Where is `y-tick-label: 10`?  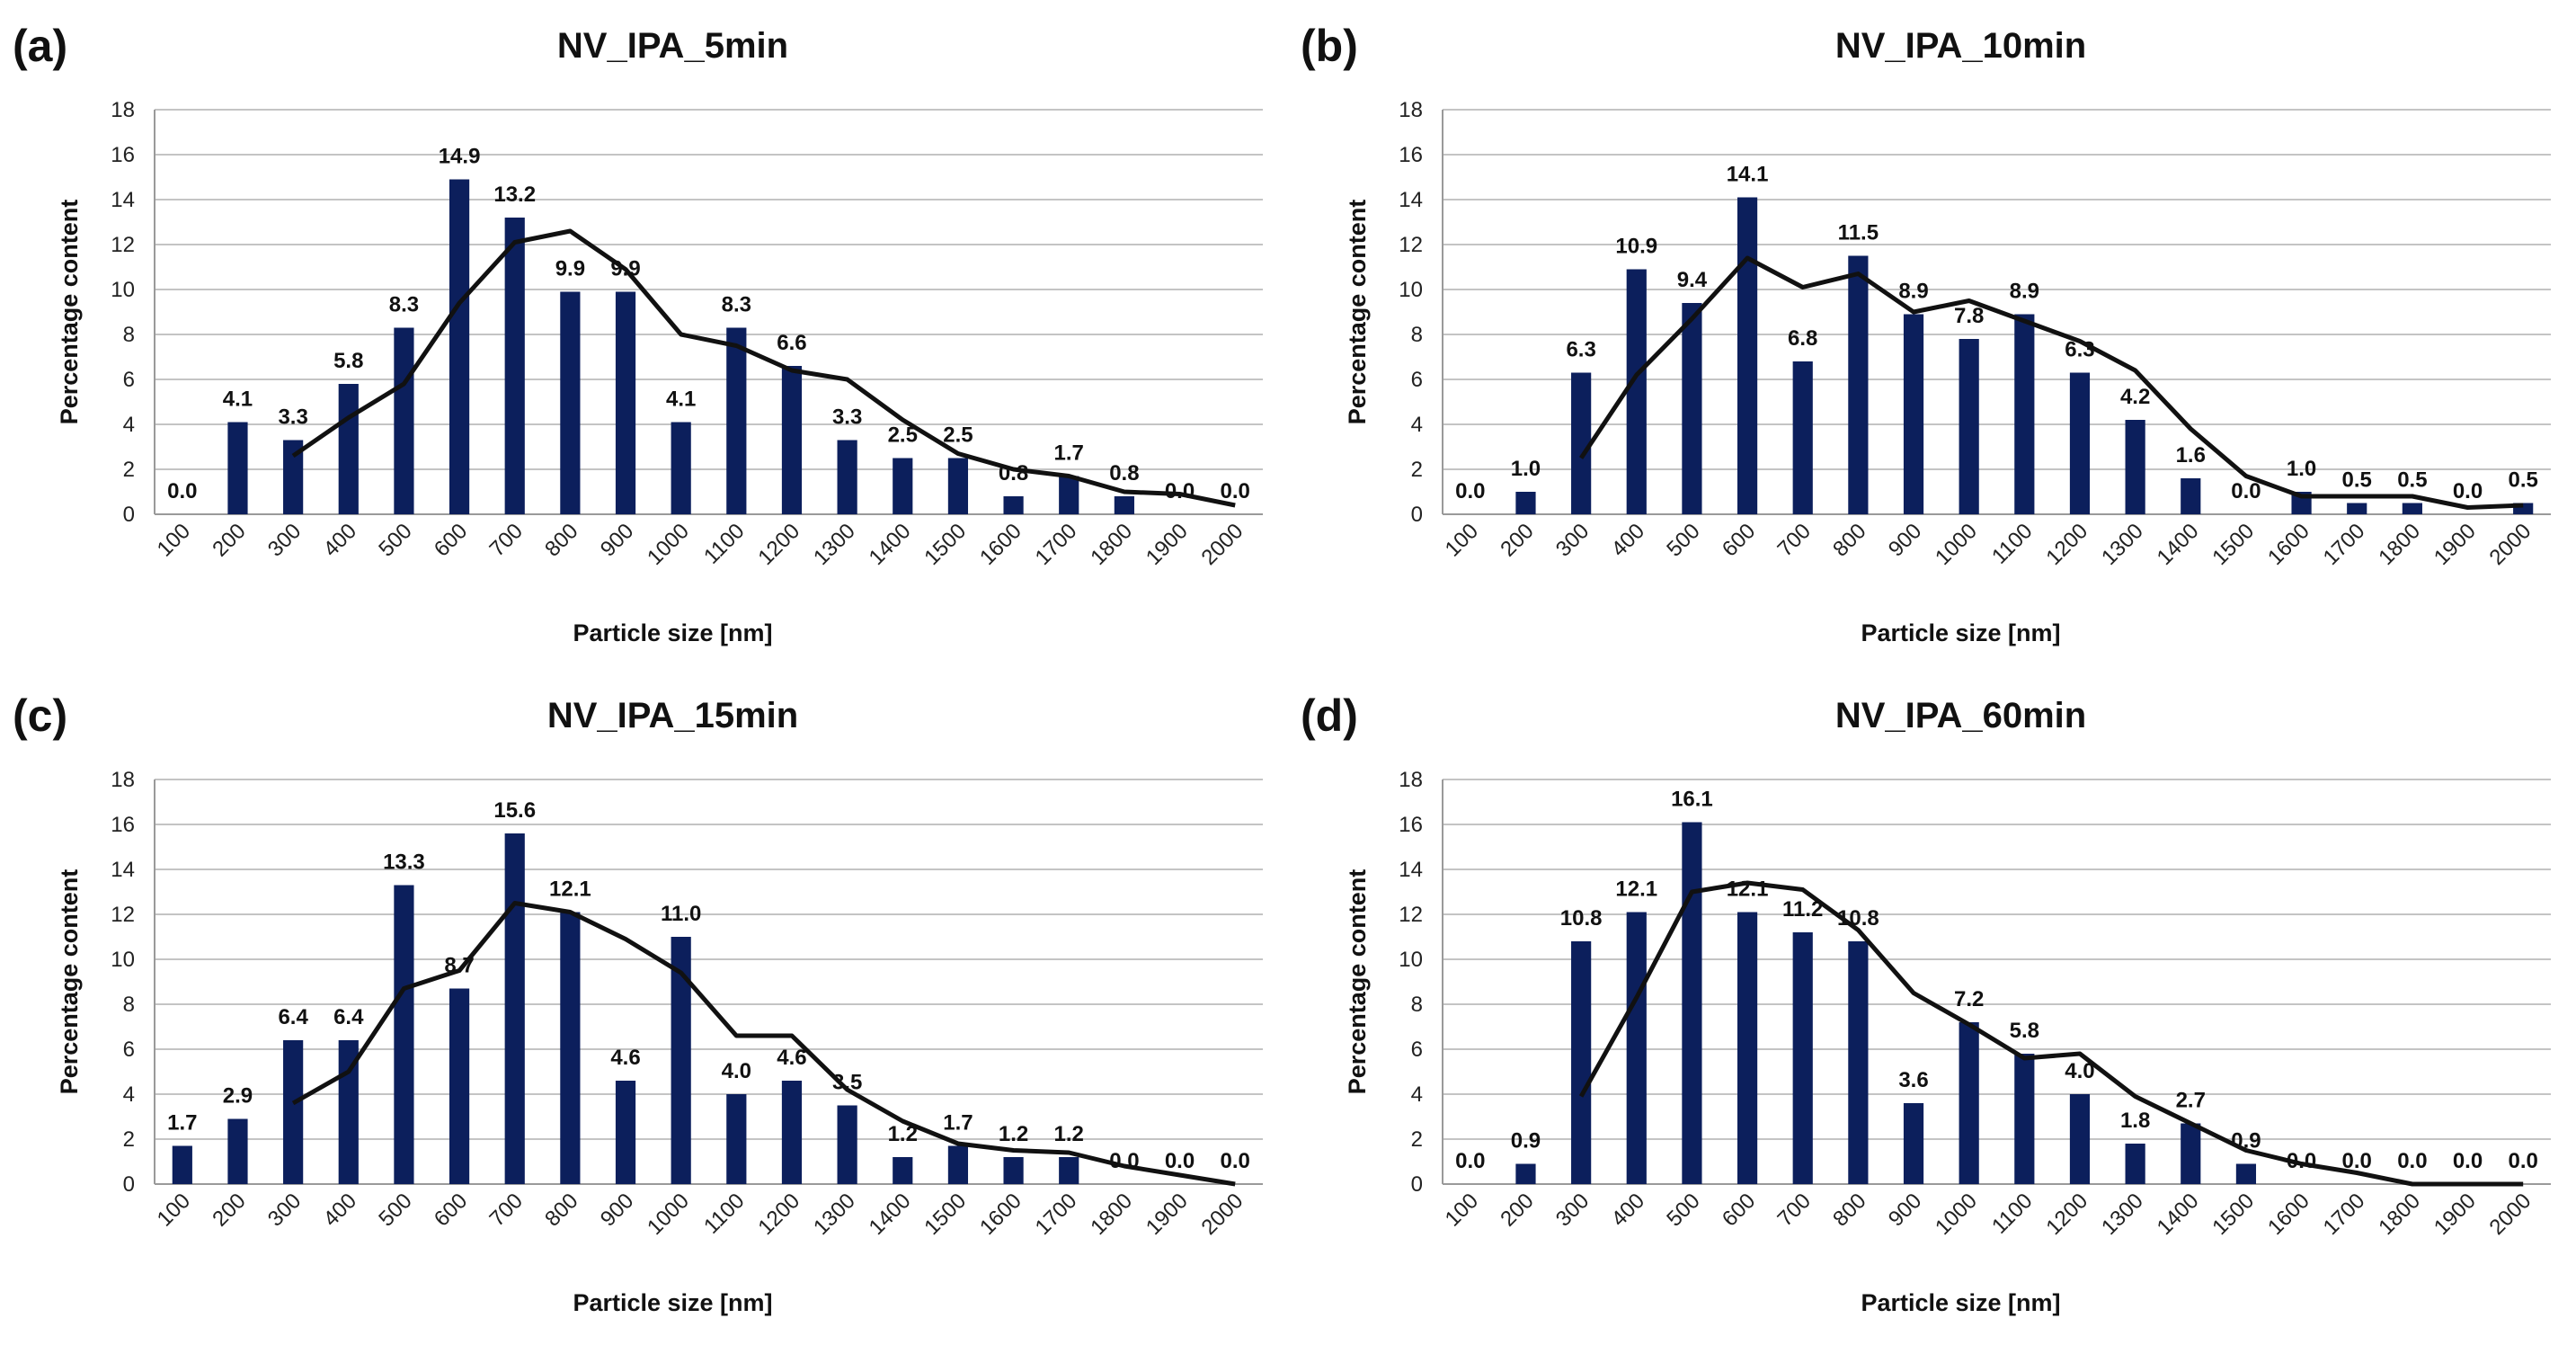
y-tick-label: 10 is located at coordinates (1411, 290).